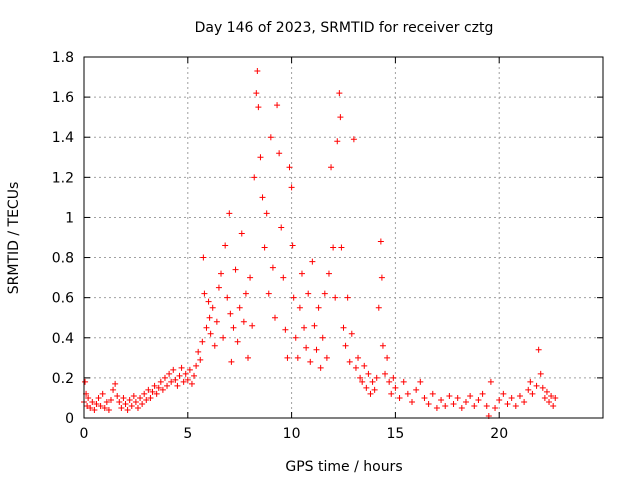  What do you see at coordinates (292, 434) in the screenshot?
I see `x-tick-label: 10` at bounding box center [292, 434].